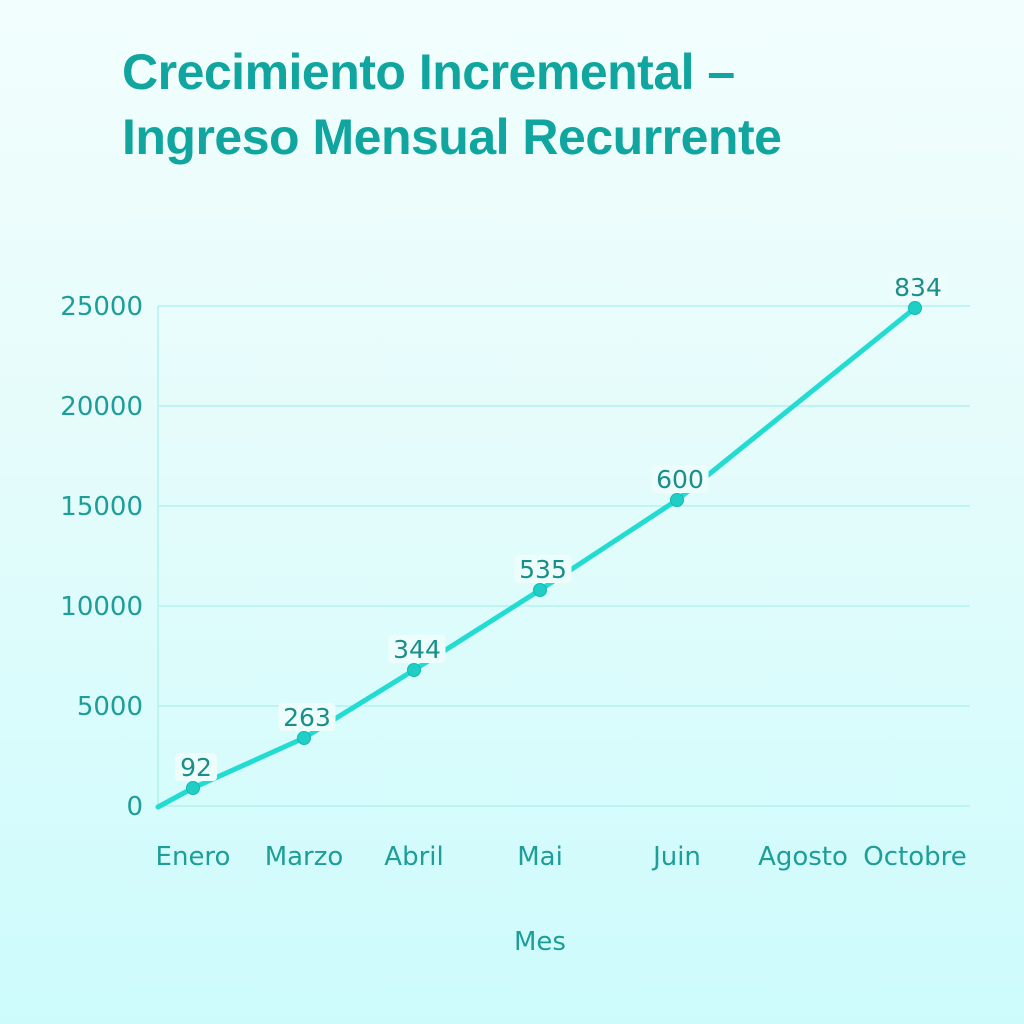  I want to click on y-axis-tick-labels: 0 5000 10000 15000 20000 25000, so click(101, 557).